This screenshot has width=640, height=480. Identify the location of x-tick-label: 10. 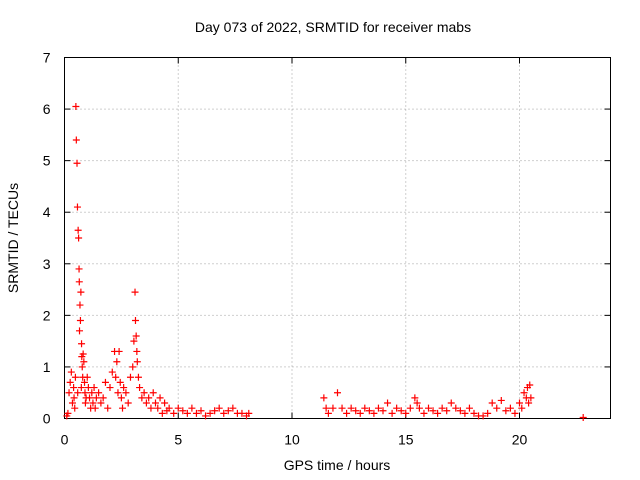
(292, 440).